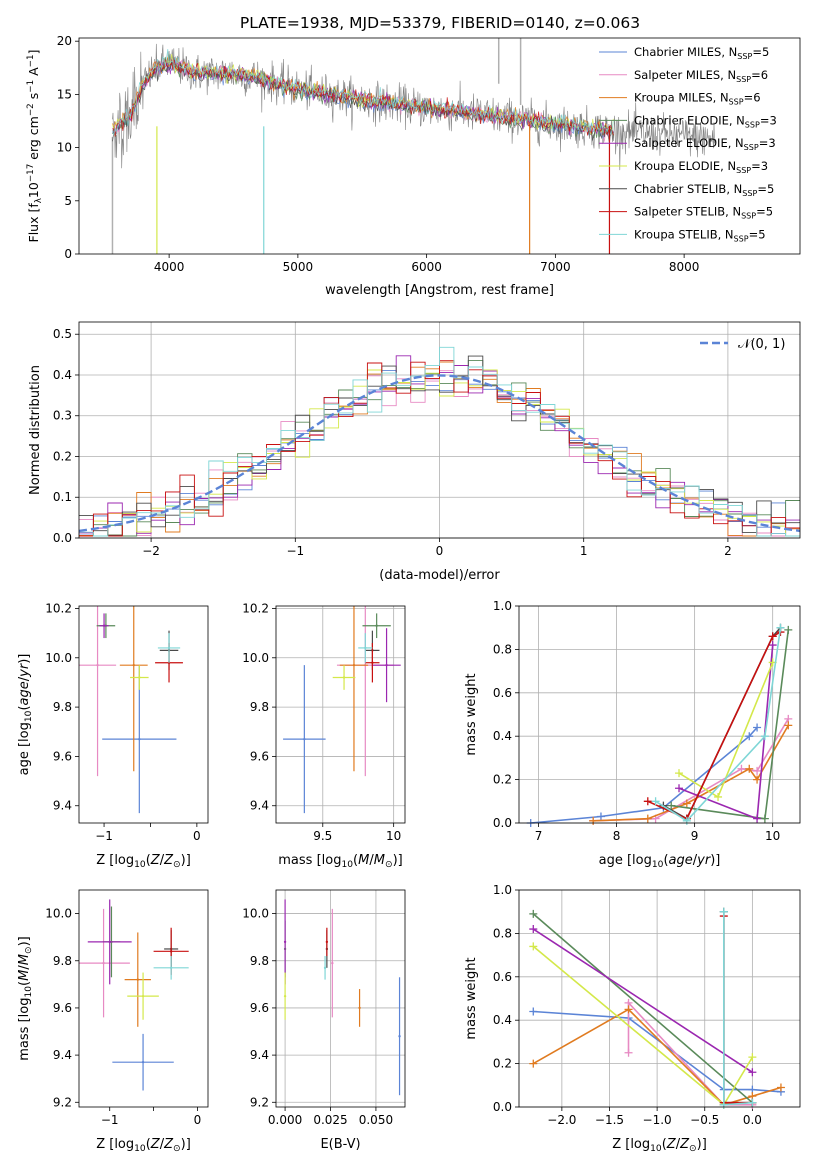 The width and height of the screenshot is (819, 1170). I want to click on legend-label: Salpeter MILES, NSSP=6, so click(701, 76).